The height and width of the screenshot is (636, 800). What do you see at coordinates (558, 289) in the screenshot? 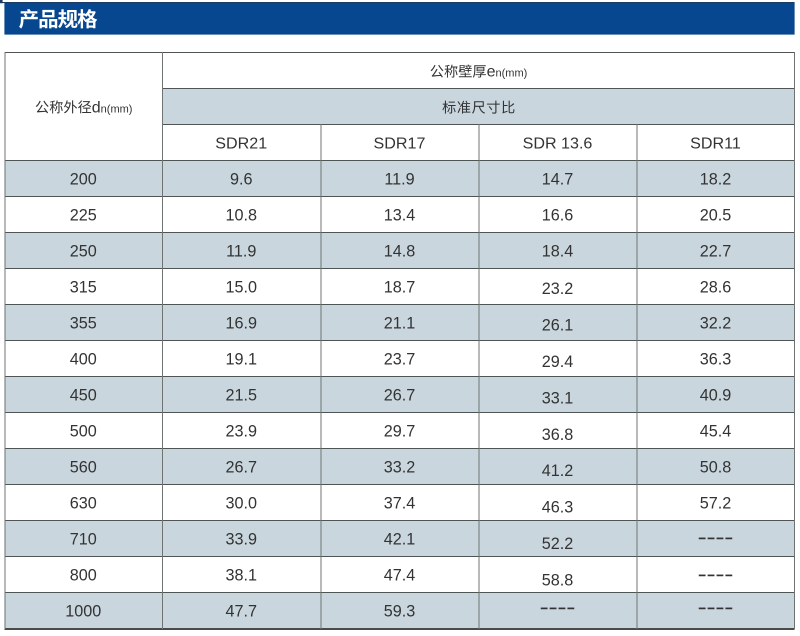
I see `svg-text: 23.2` at bounding box center [558, 289].